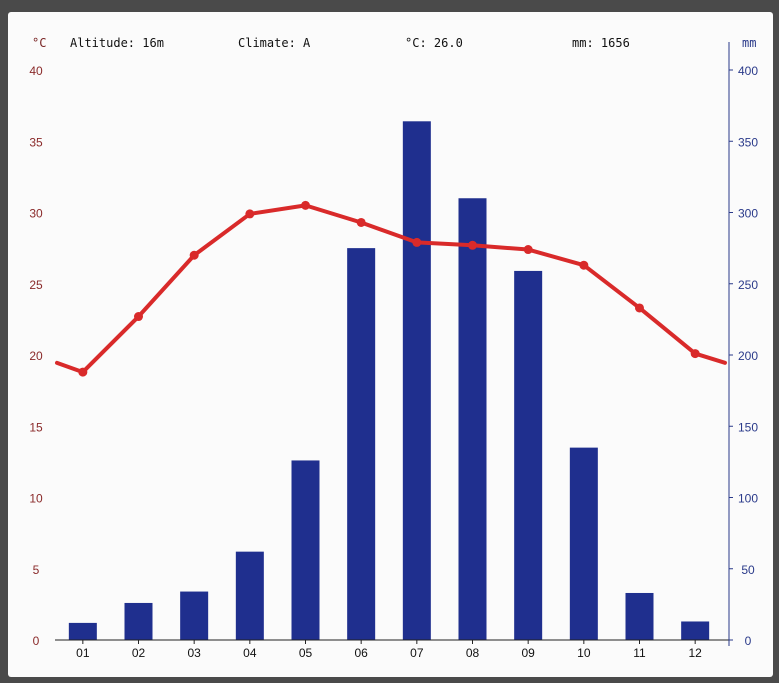 Image resolution: width=779 pixels, height=683 pixels. Describe the element at coordinates (748, 142) in the screenshot. I see `right-tick-label-350: 350` at that location.